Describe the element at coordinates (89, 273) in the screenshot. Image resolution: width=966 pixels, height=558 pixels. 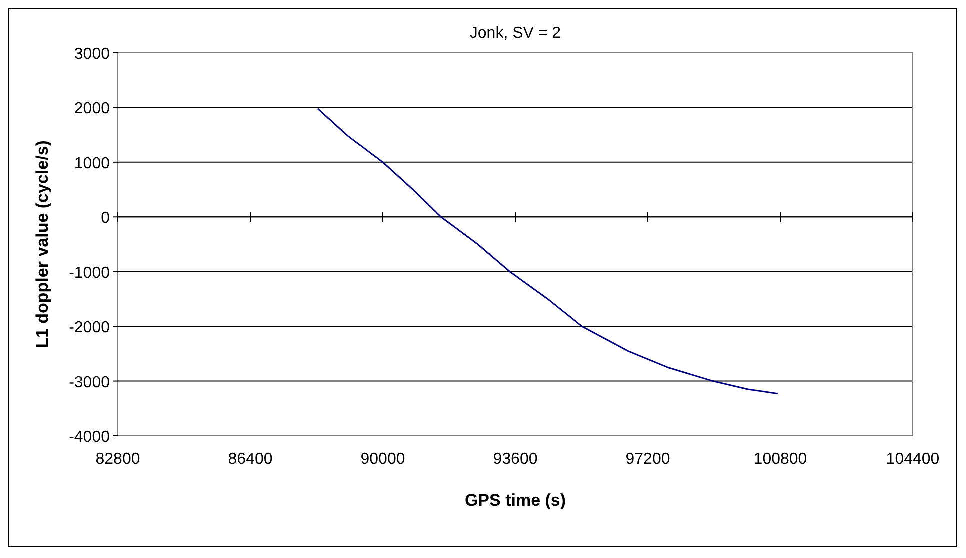
I see `y-tick-label: -1000` at that location.